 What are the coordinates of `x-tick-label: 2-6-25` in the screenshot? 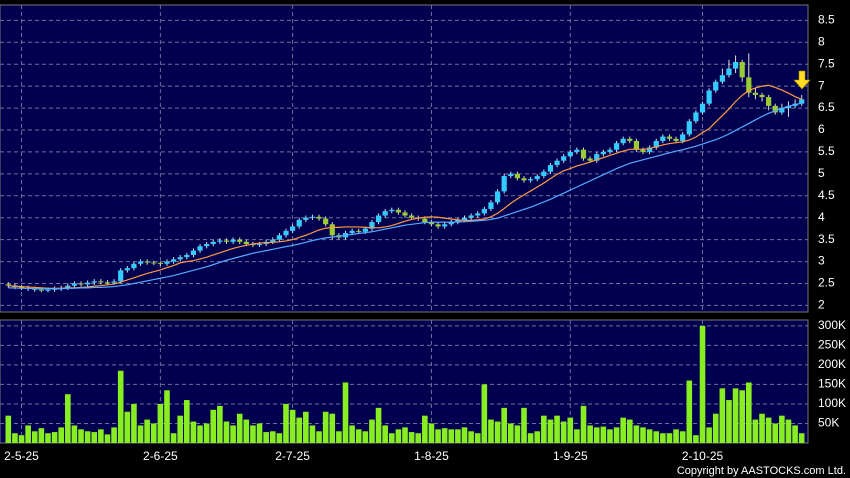 It's located at (160, 456).